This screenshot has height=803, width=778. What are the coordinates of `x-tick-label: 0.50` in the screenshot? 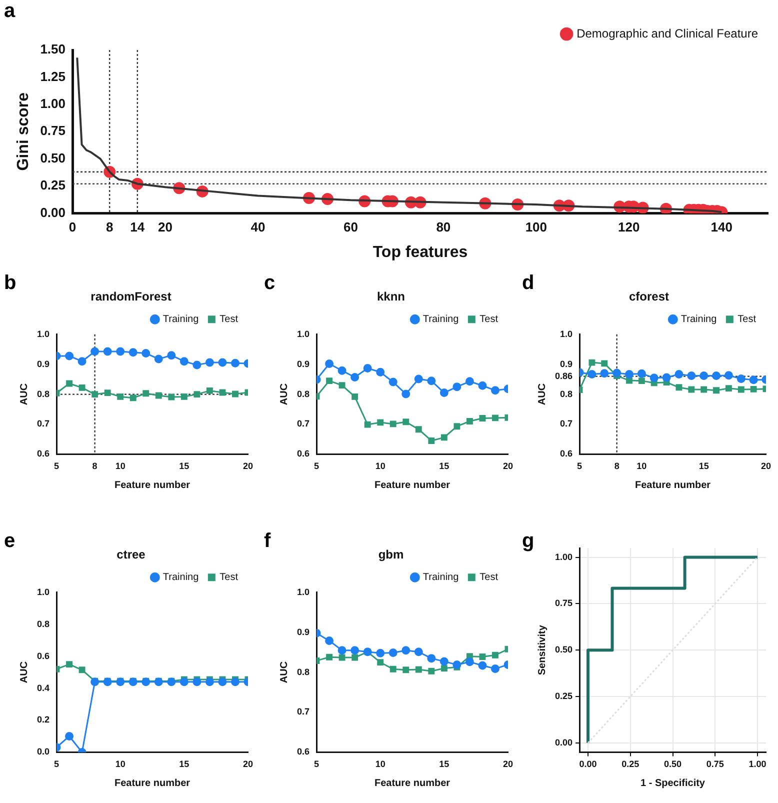 It's located at (673, 764).